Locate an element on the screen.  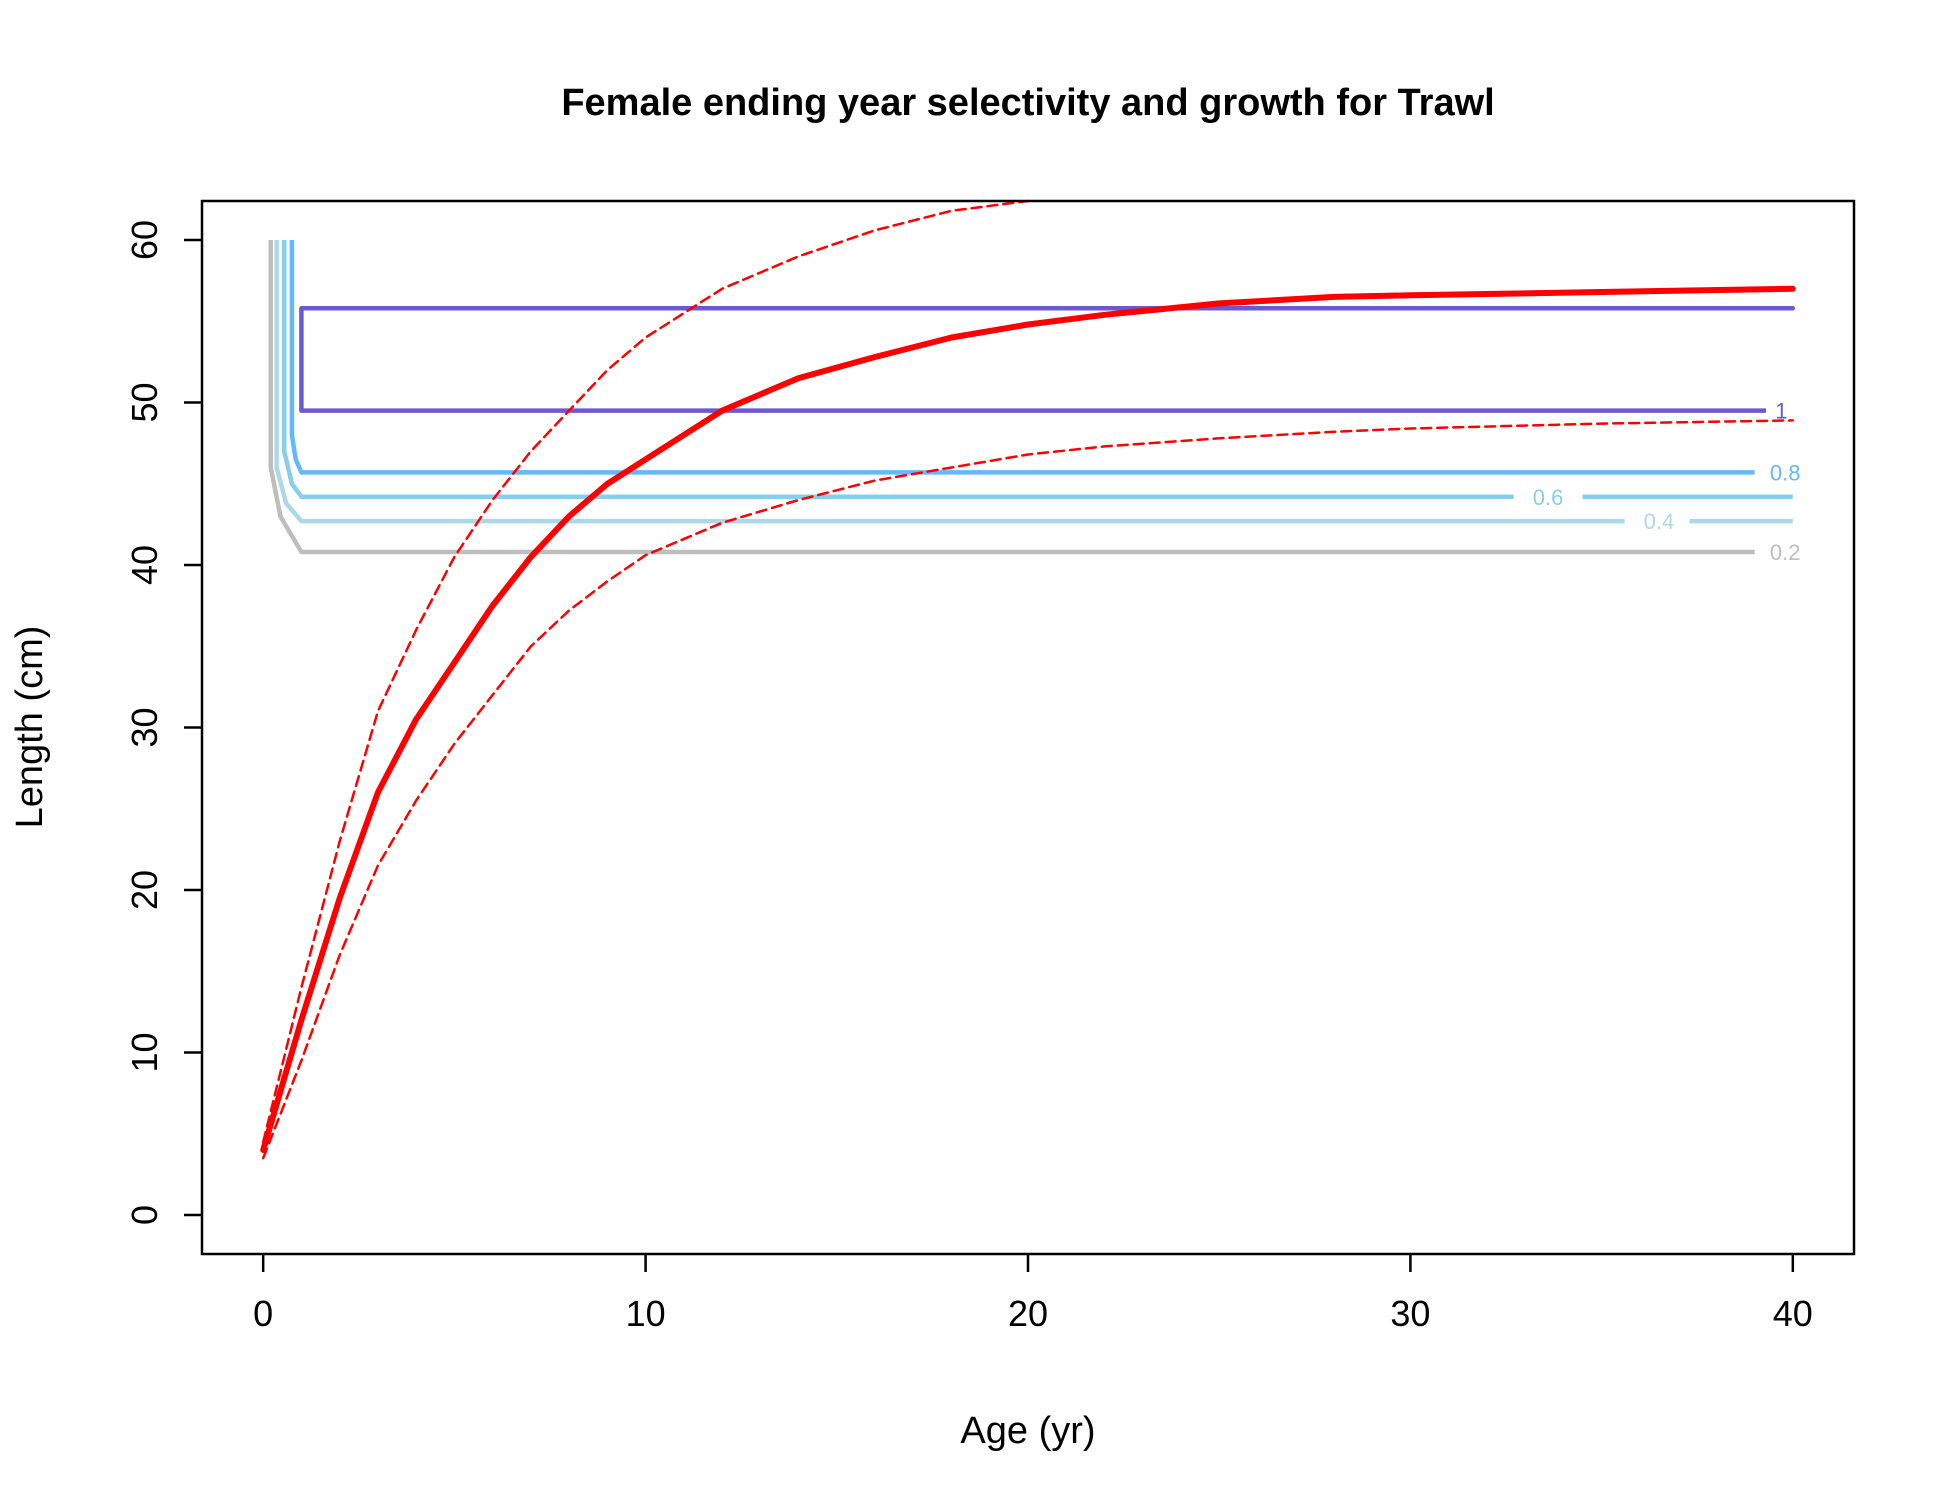
y-tick-label: 0 is located at coordinates (144, 1215).